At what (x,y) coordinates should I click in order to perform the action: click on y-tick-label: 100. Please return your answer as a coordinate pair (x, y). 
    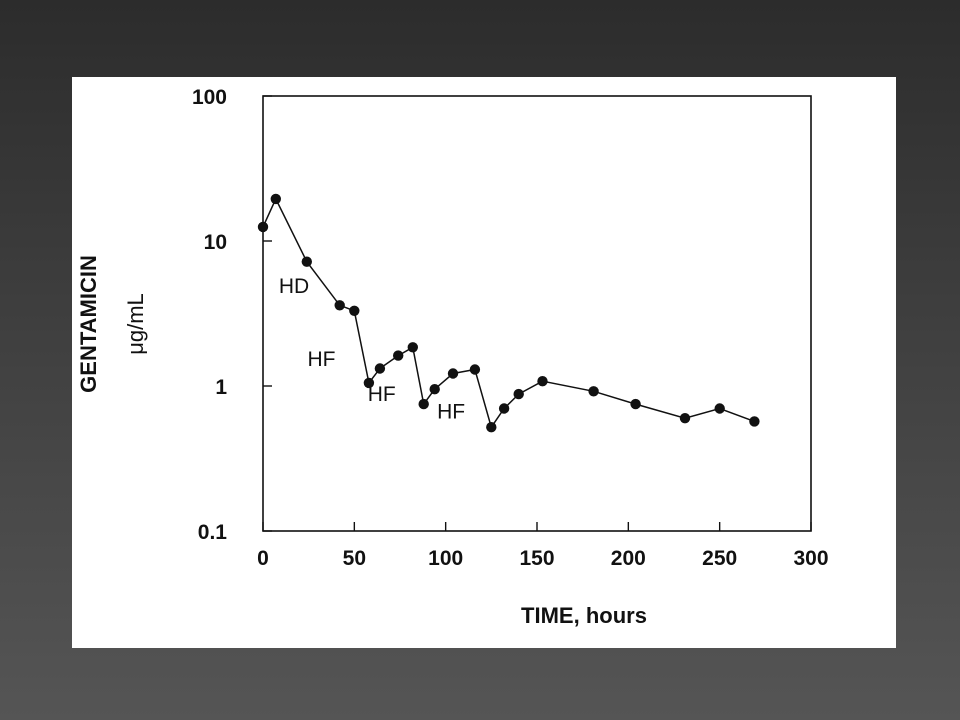
    Looking at the image, I should click on (209, 97).